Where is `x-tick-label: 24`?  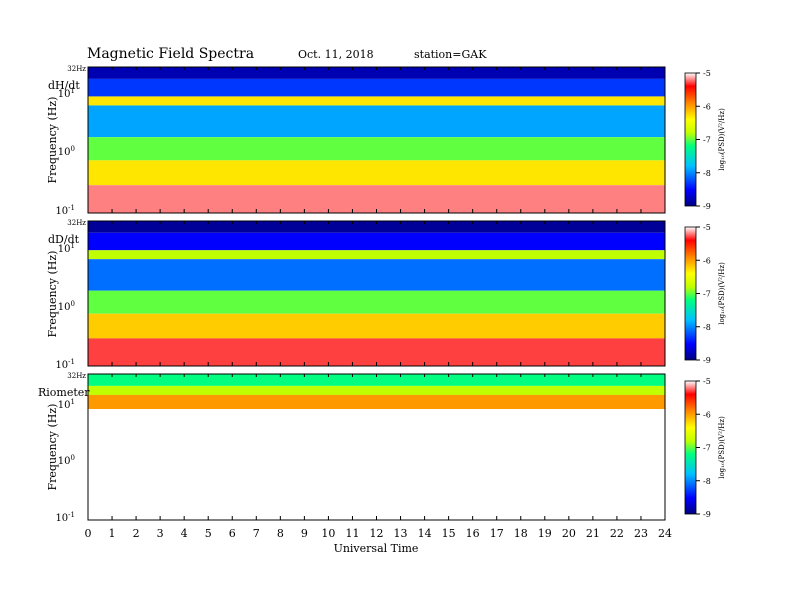 x-tick-label: 24 is located at coordinates (665, 533).